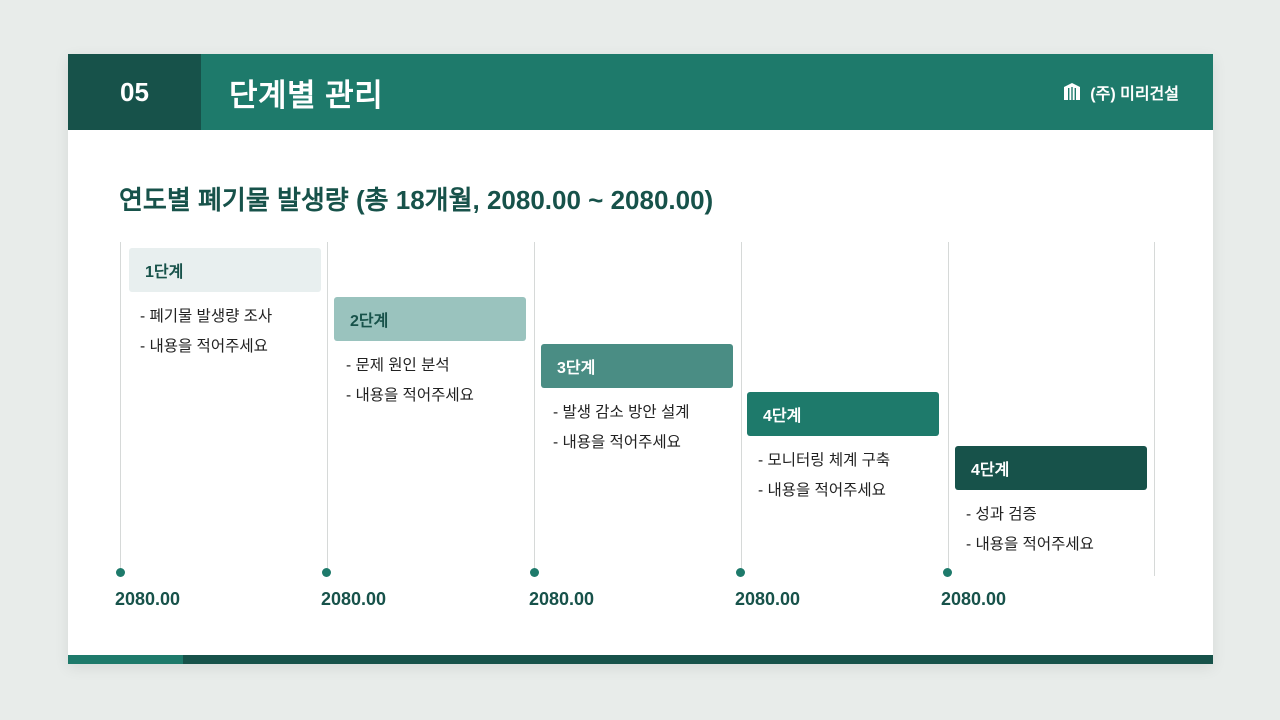 The image size is (1280, 720). I want to click on stage-label: 3단계, so click(576, 368).